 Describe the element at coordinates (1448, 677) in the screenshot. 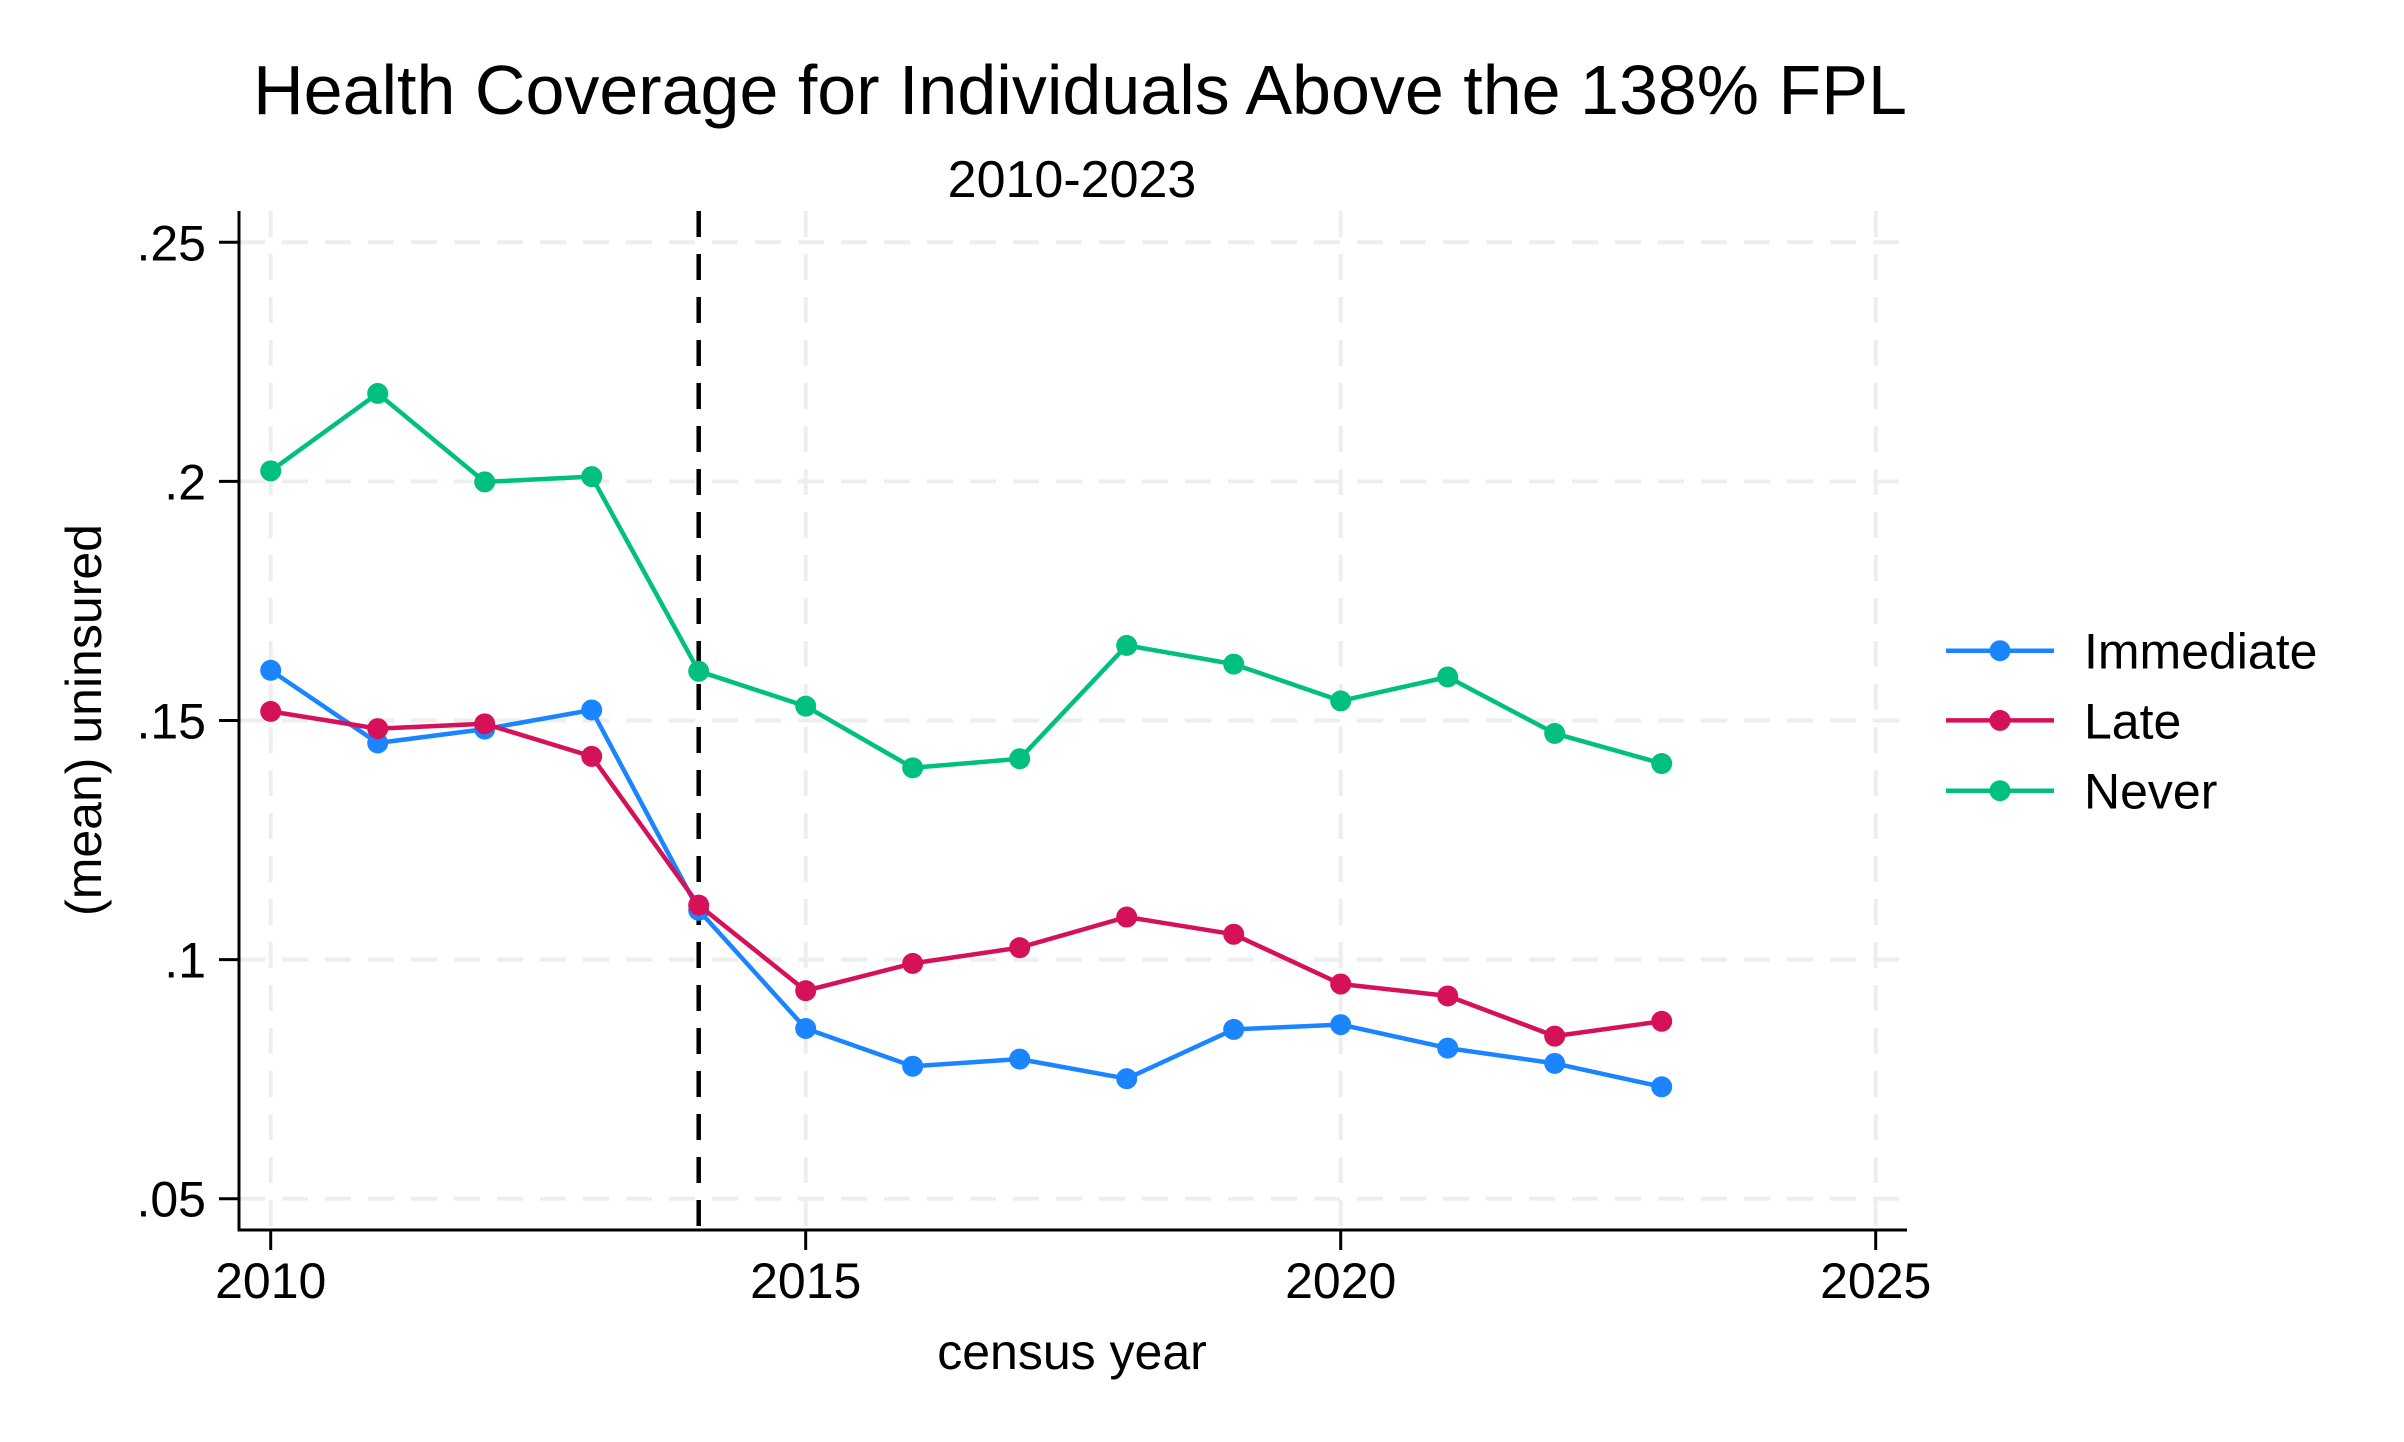

I see `data-point-never-2021` at that location.